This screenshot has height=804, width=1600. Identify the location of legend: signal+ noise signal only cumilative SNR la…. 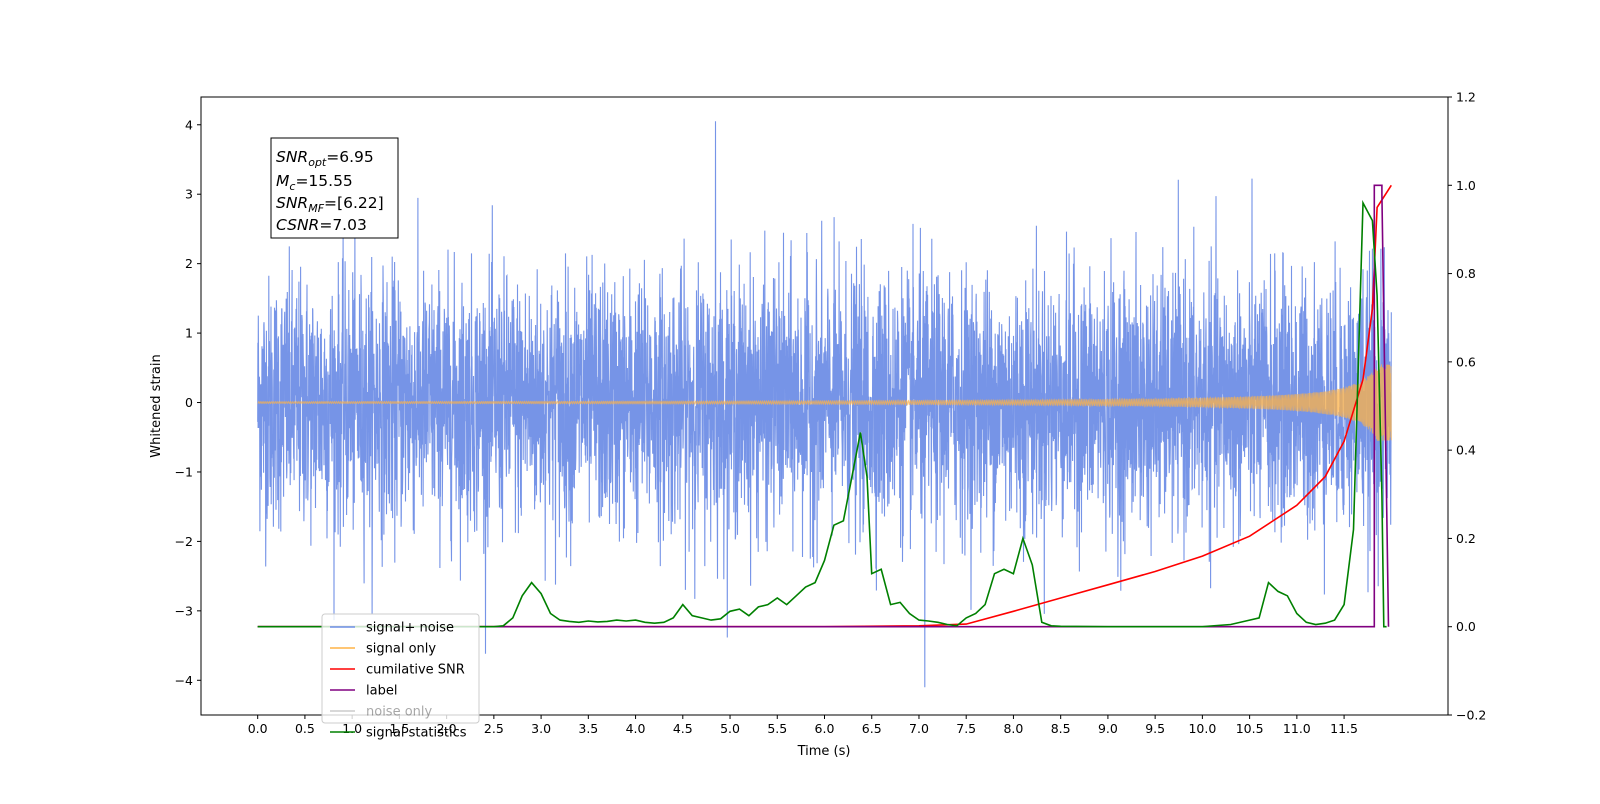
(400, 677).